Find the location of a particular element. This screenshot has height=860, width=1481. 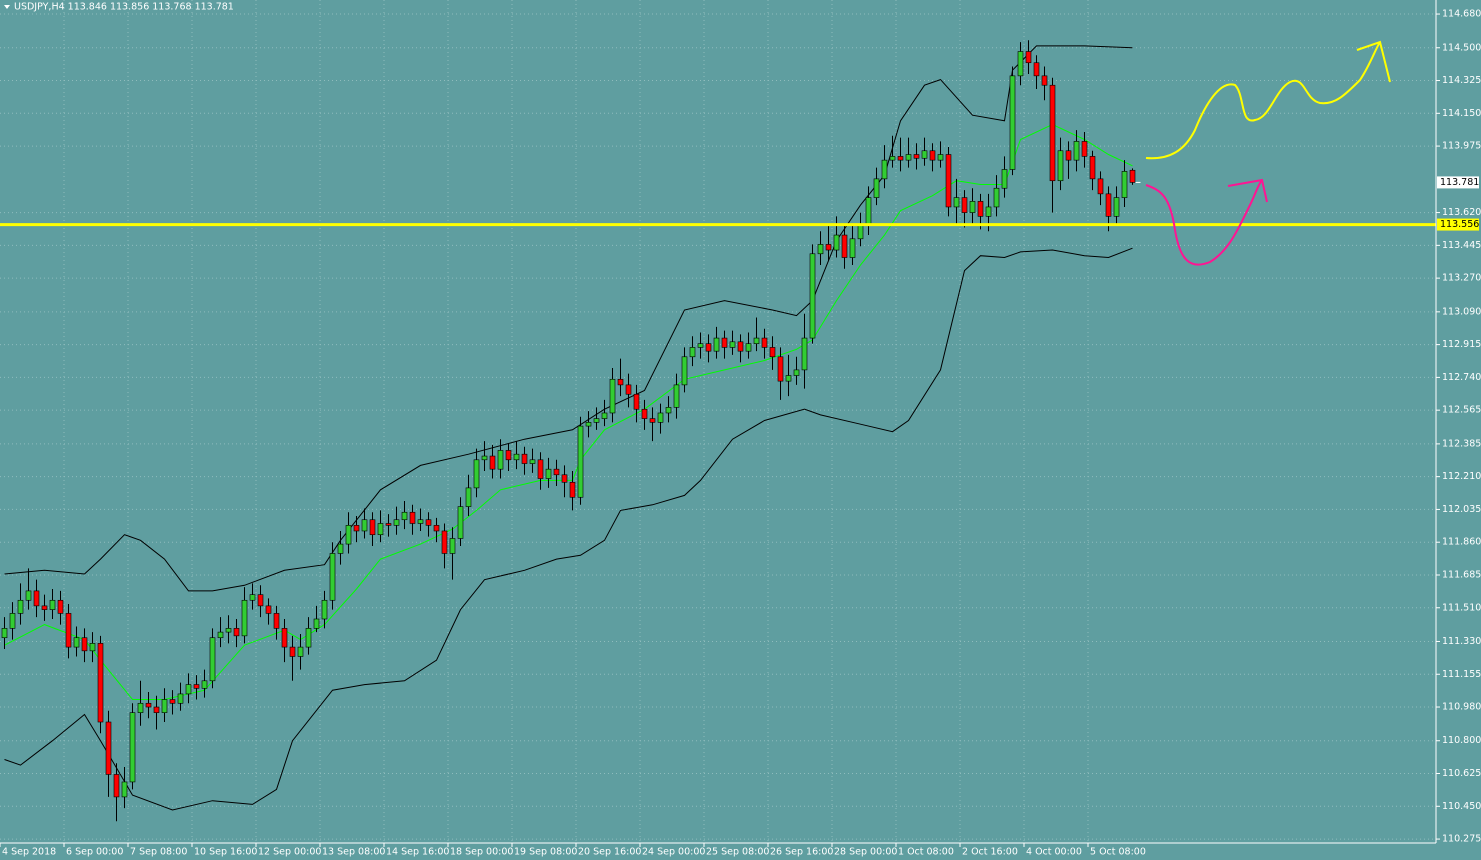

y-tick-label: 112.210 is located at coordinates (1461, 476).